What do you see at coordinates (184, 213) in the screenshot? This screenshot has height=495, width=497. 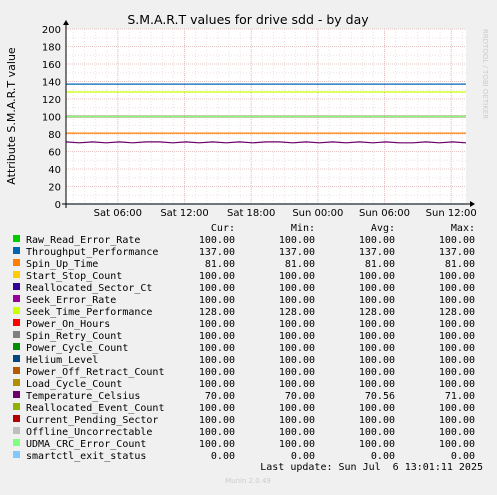 I see `x-tick-label: Sat 12:00` at bounding box center [184, 213].